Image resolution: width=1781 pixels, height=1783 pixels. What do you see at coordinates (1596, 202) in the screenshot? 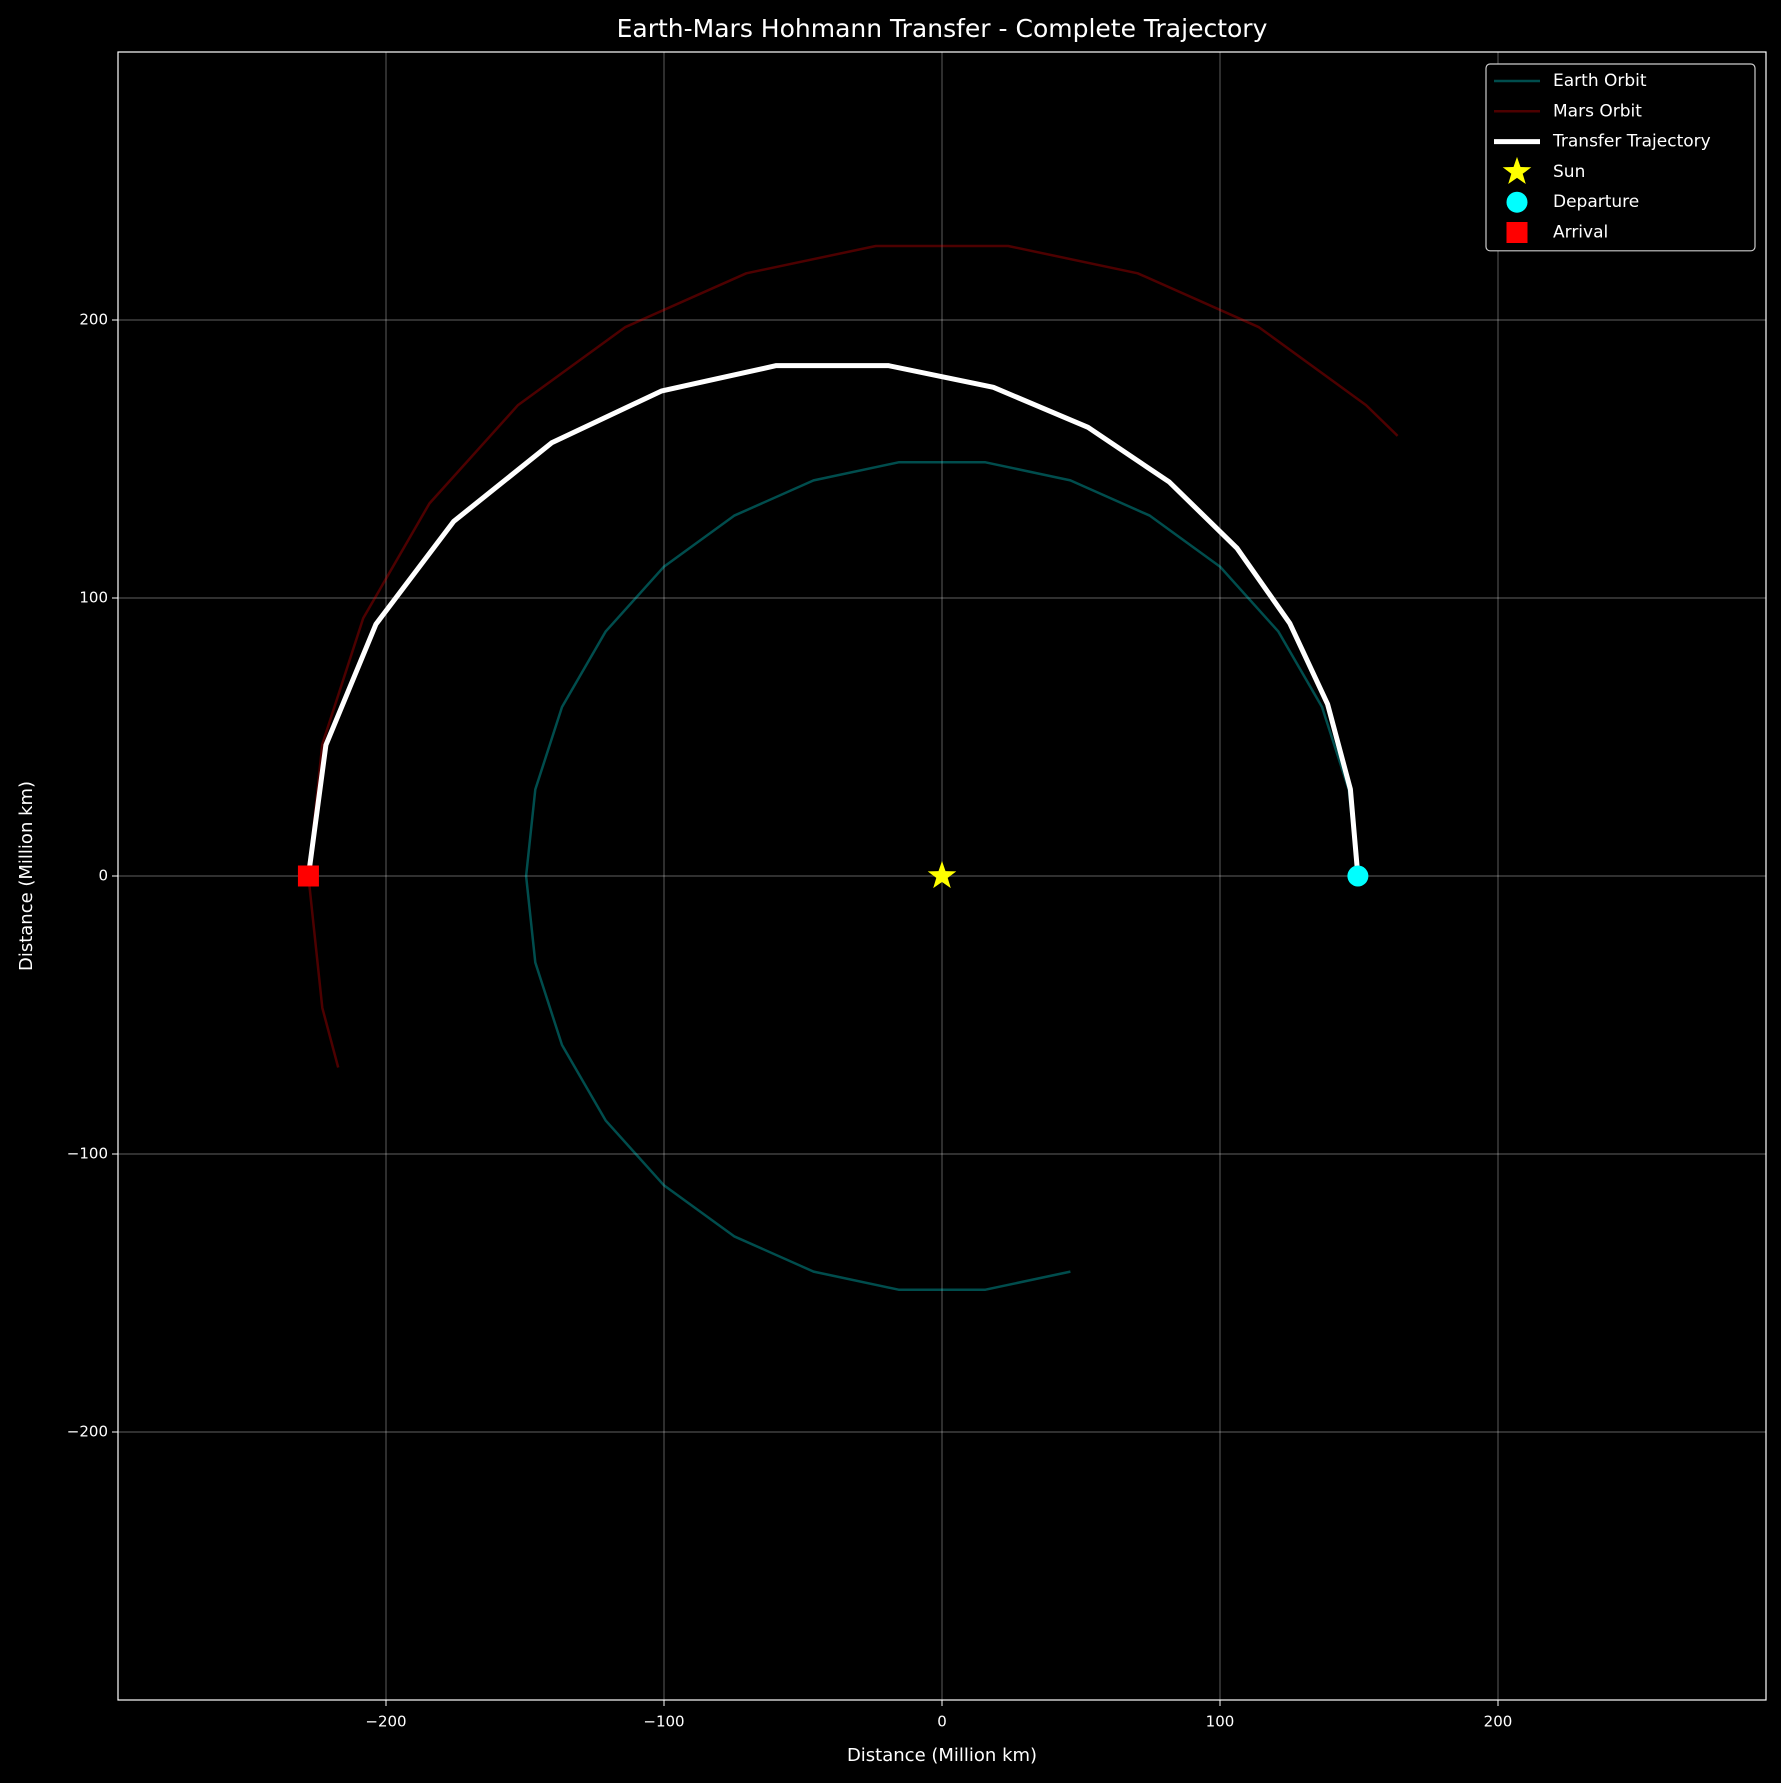
I see `legend-label: Departure` at bounding box center [1596, 202].